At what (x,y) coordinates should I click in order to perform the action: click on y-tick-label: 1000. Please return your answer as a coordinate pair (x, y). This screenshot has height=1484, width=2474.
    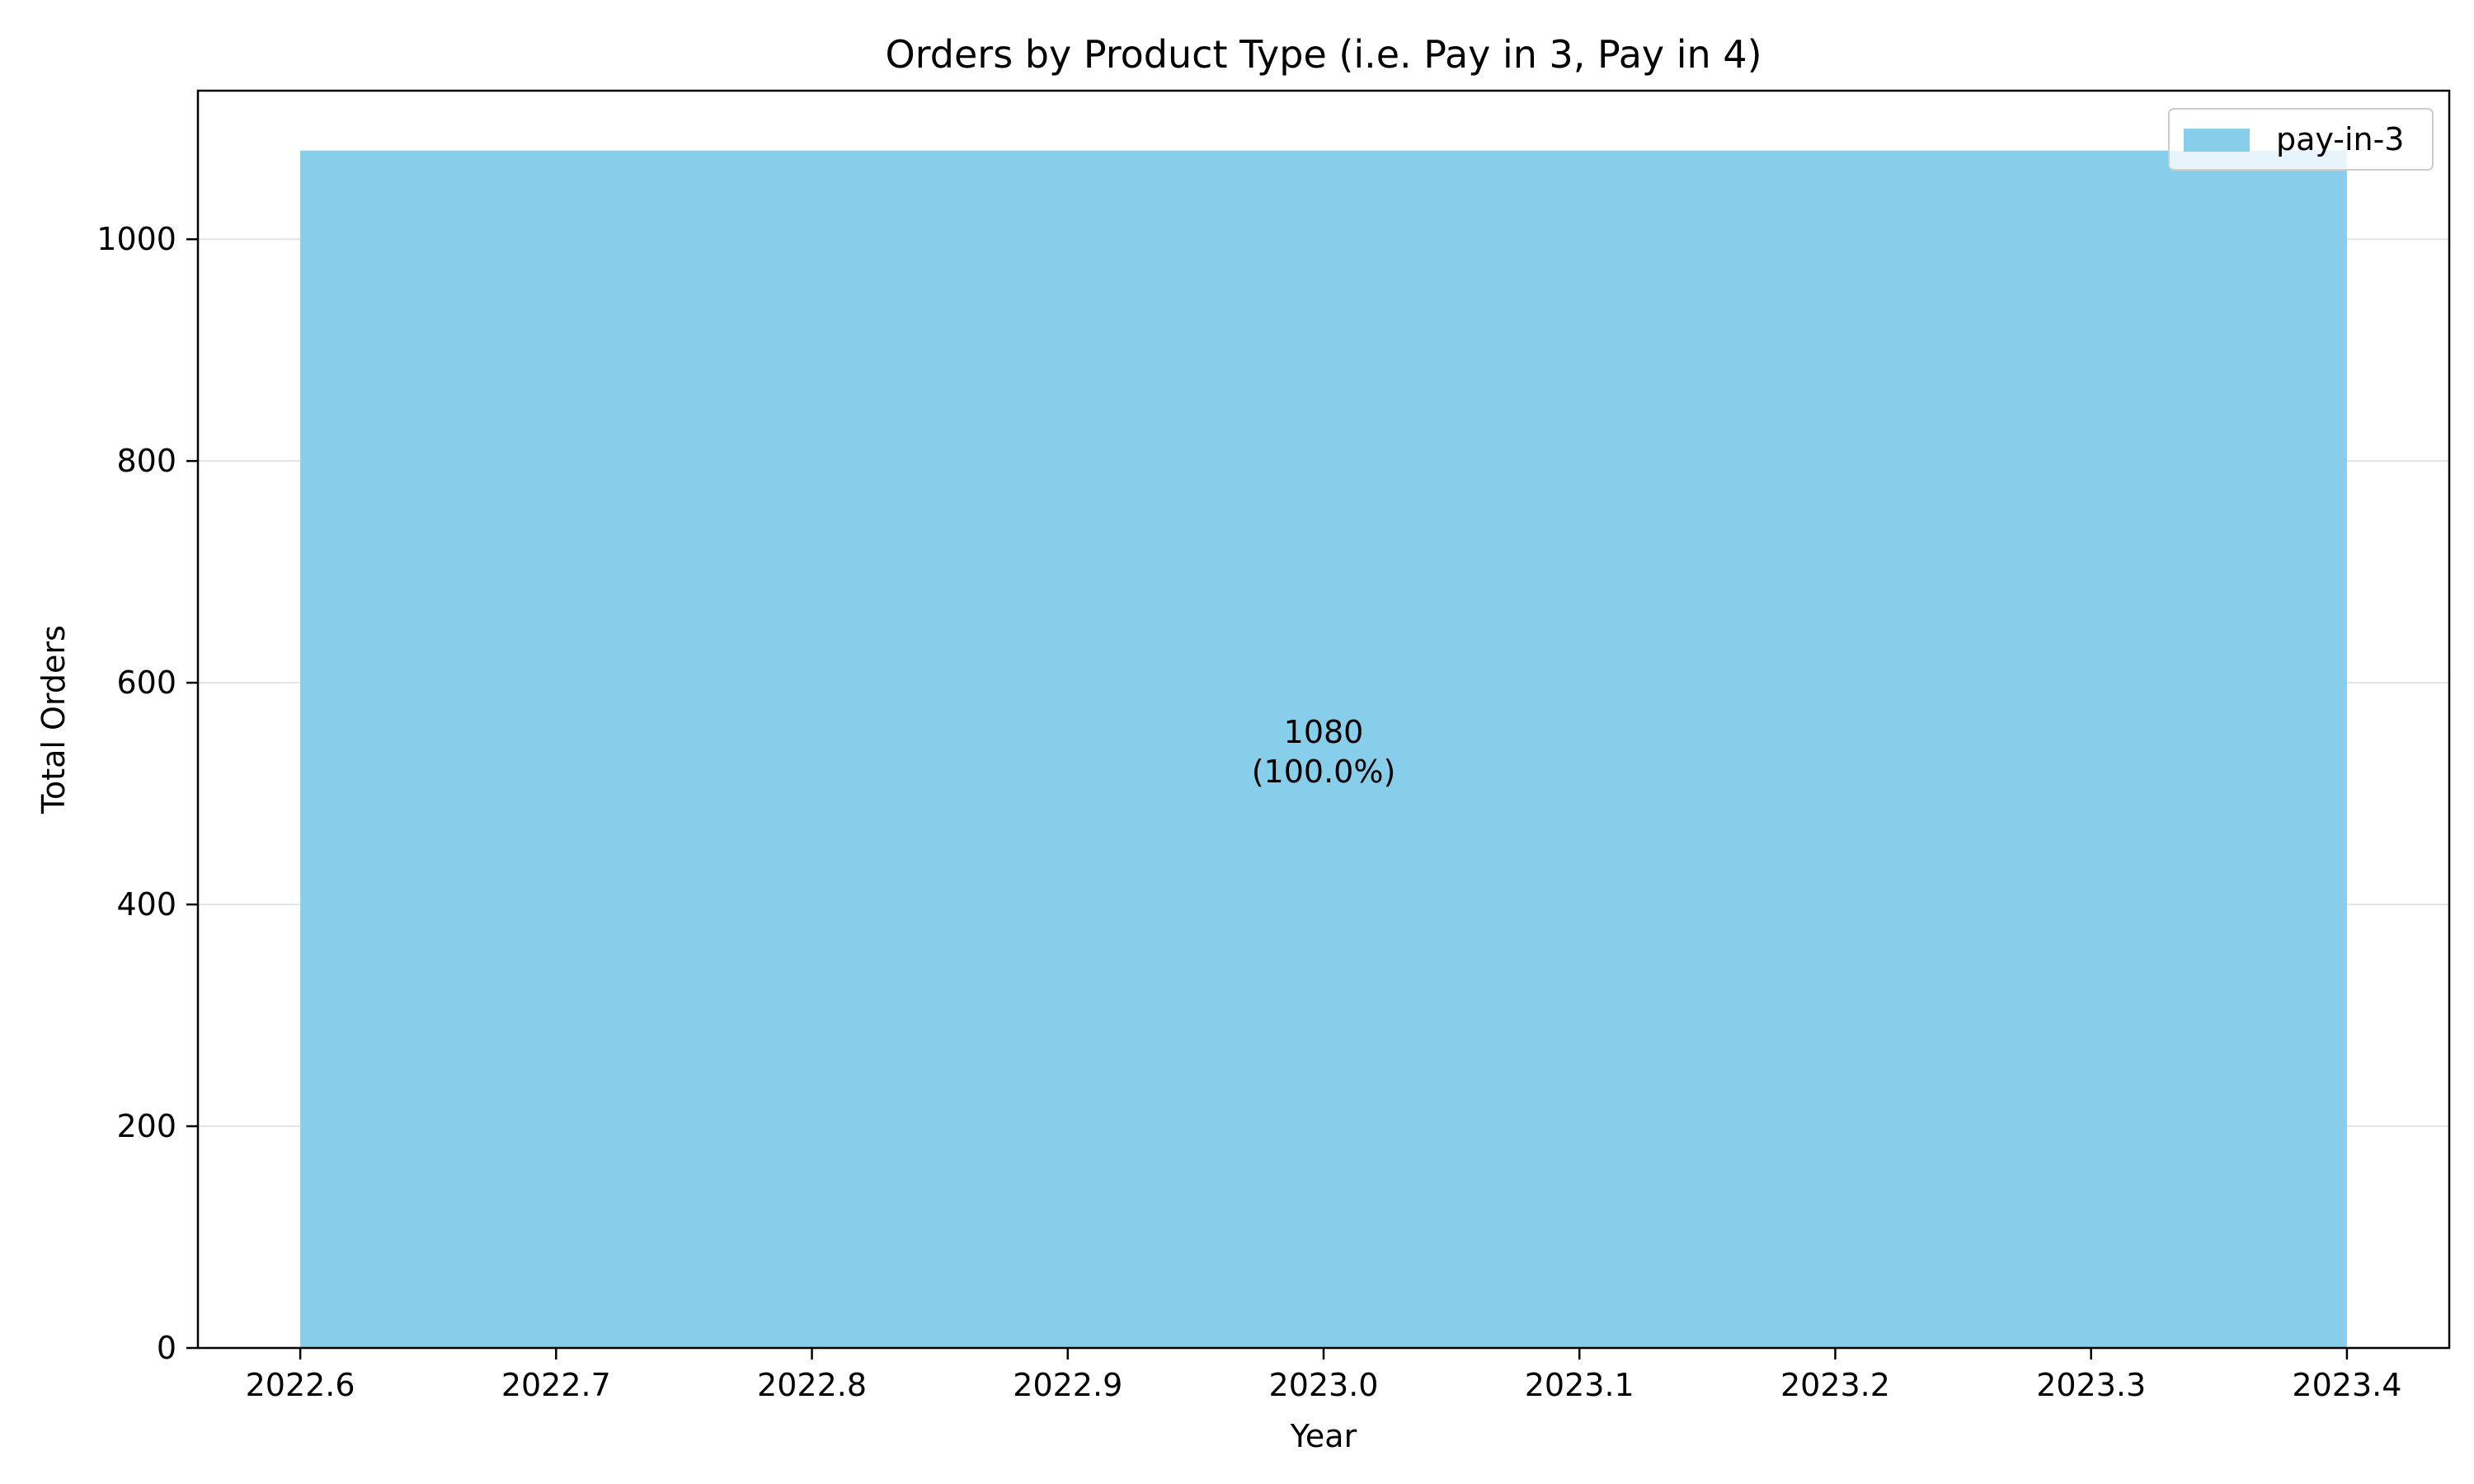
    Looking at the image, I should click on (136, 239).